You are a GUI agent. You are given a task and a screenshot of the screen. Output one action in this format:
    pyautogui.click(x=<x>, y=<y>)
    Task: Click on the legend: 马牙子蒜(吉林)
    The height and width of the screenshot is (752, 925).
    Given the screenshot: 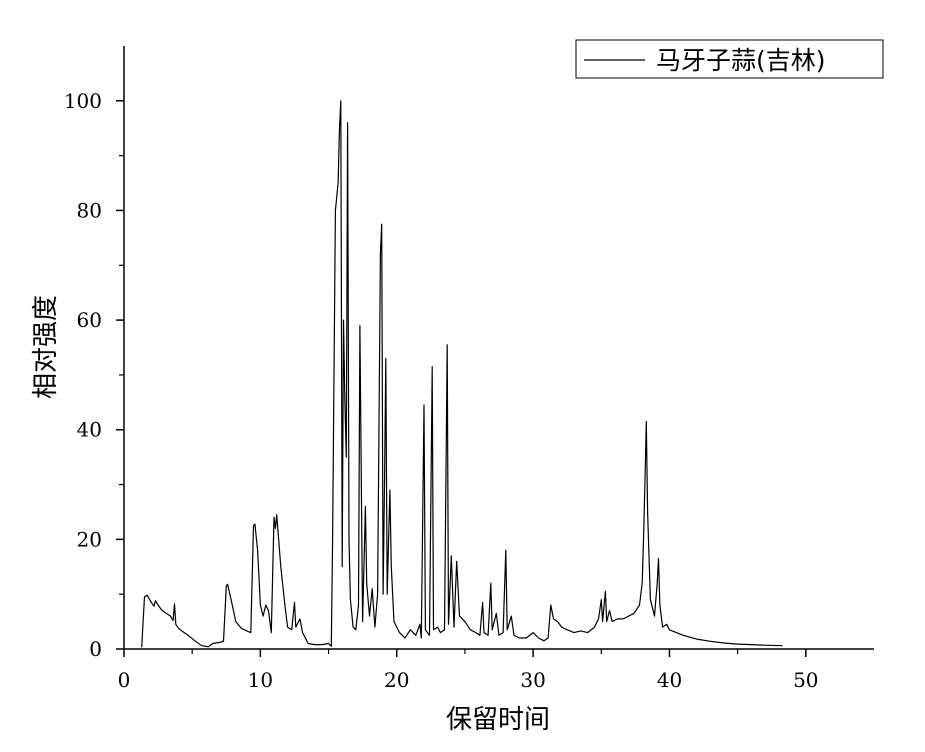 What is the action you would take?
    pyautogui.click(x=729, y=59)
    